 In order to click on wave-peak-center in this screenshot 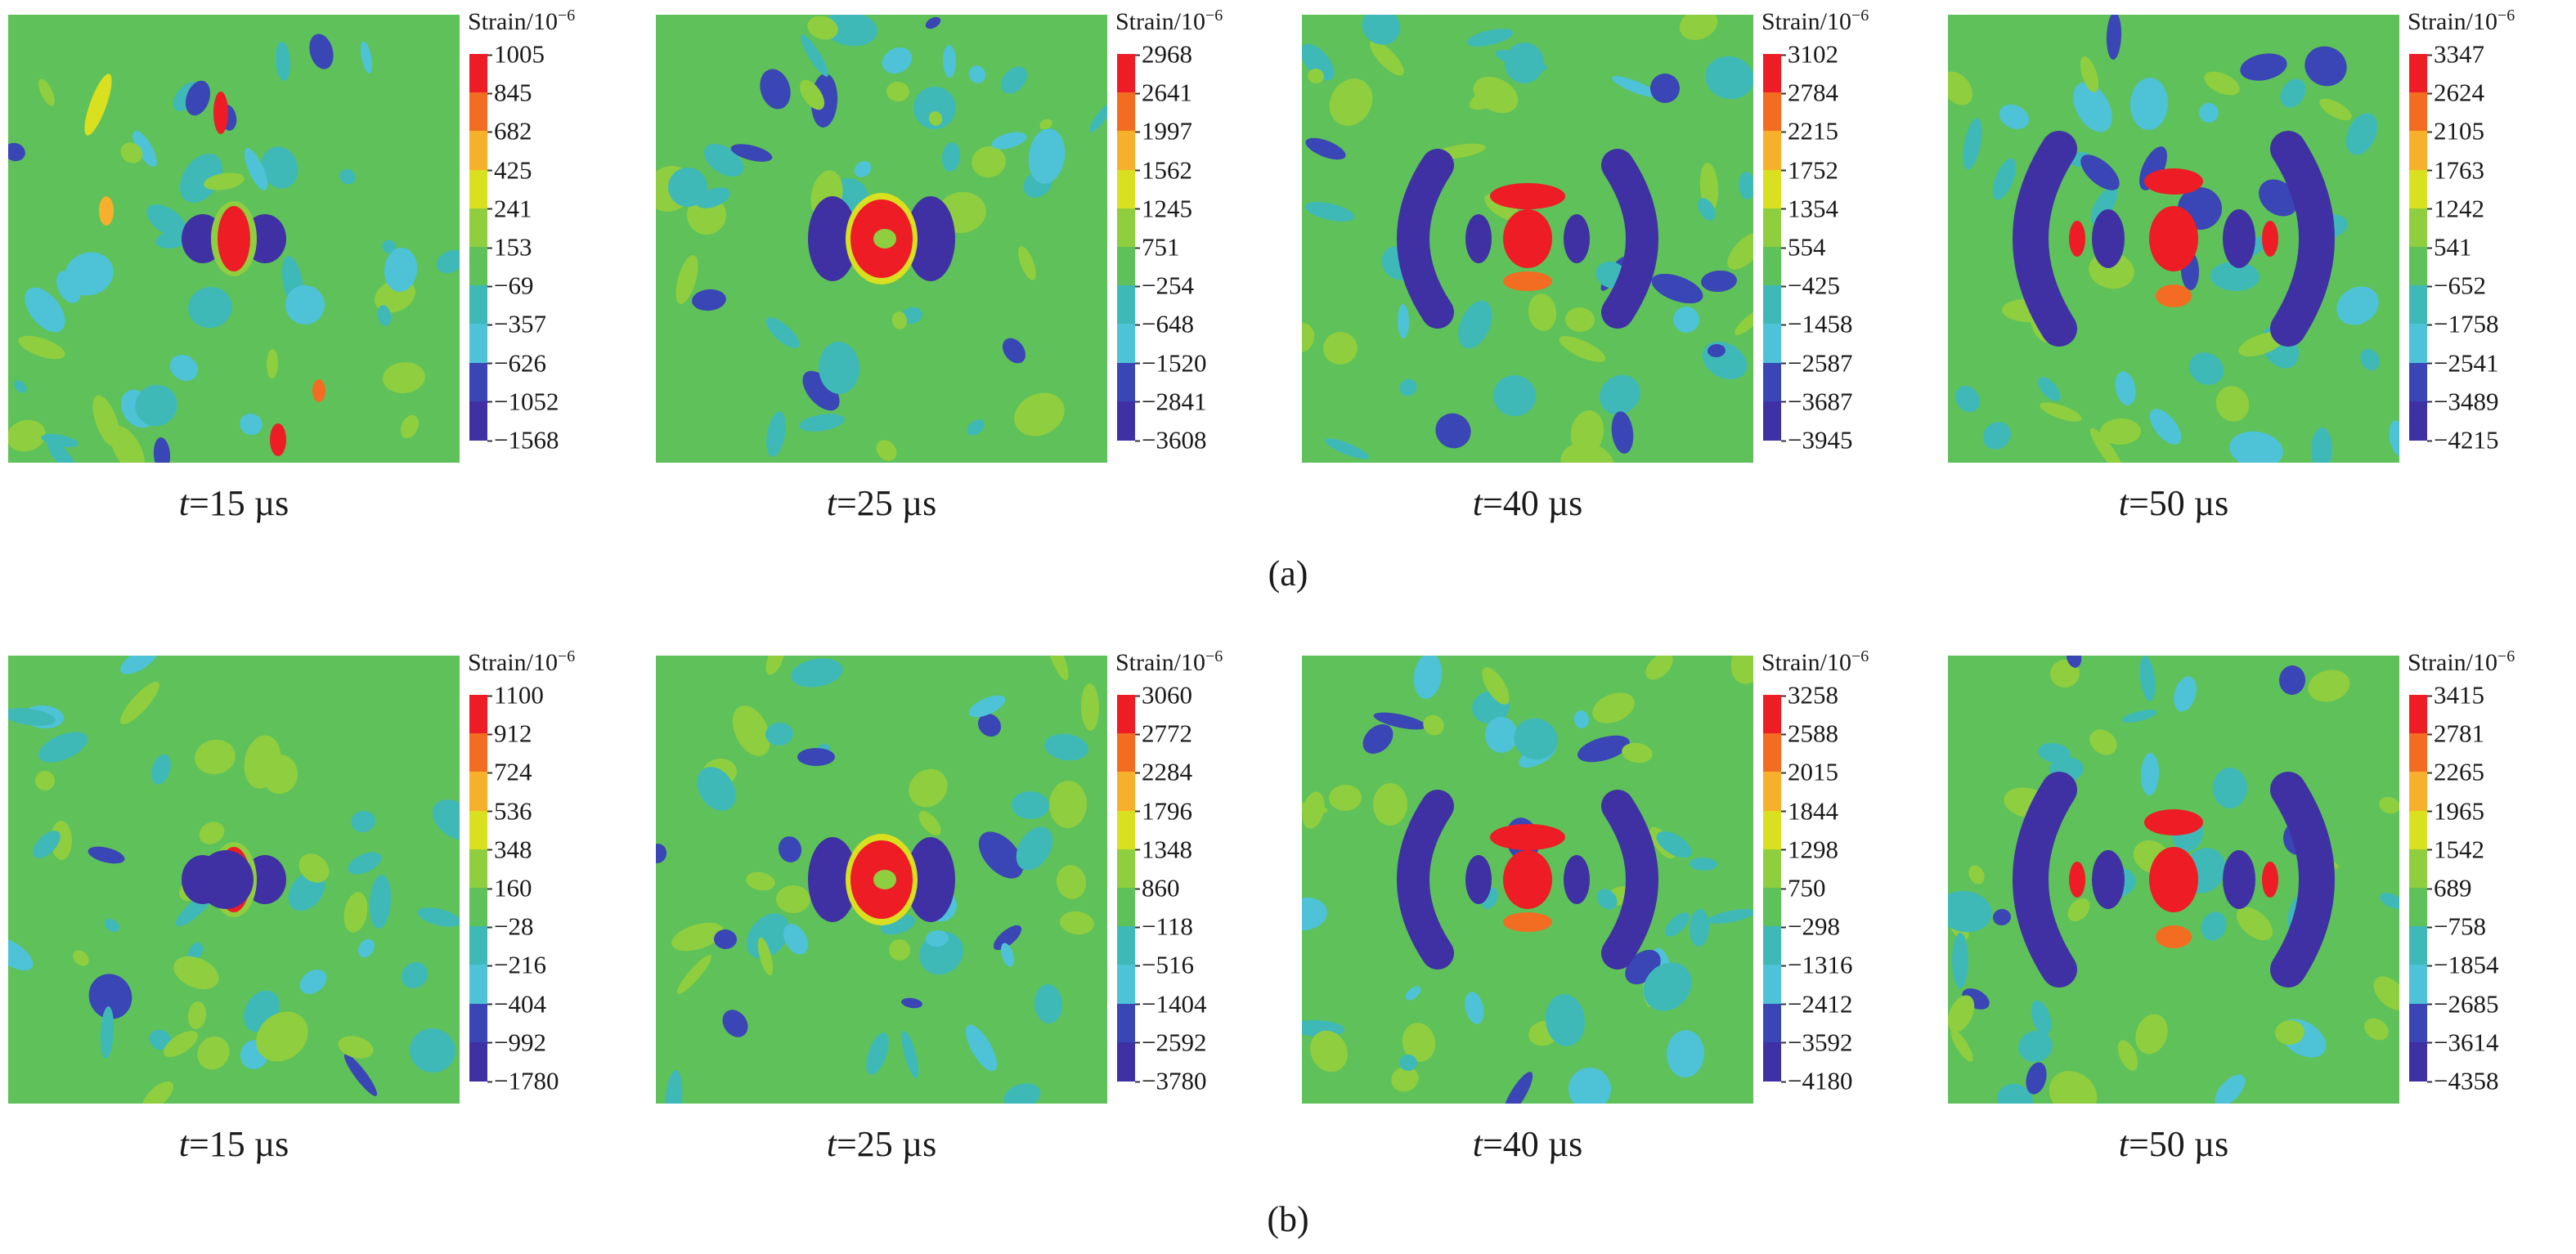, I will do `click(1528, 879)`.